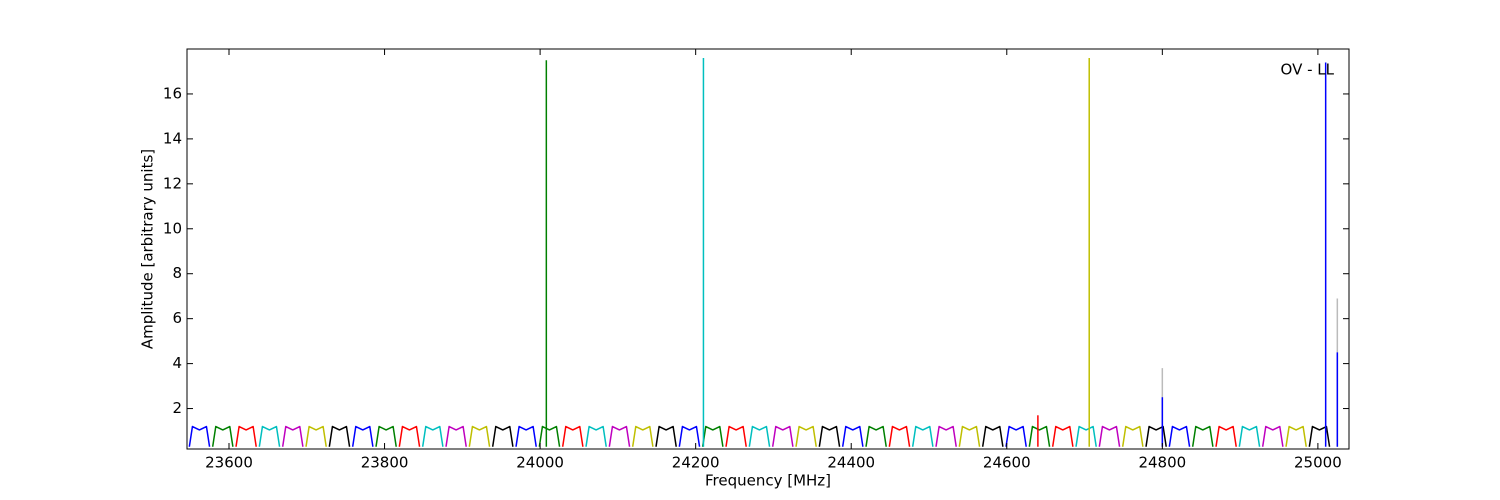 The width and height of the screenshot is (1500, 500). What do you see at coordinates (172, 183) in the screenshot?
I see `y-tick-label: 12` at bounding box center [172, 183].